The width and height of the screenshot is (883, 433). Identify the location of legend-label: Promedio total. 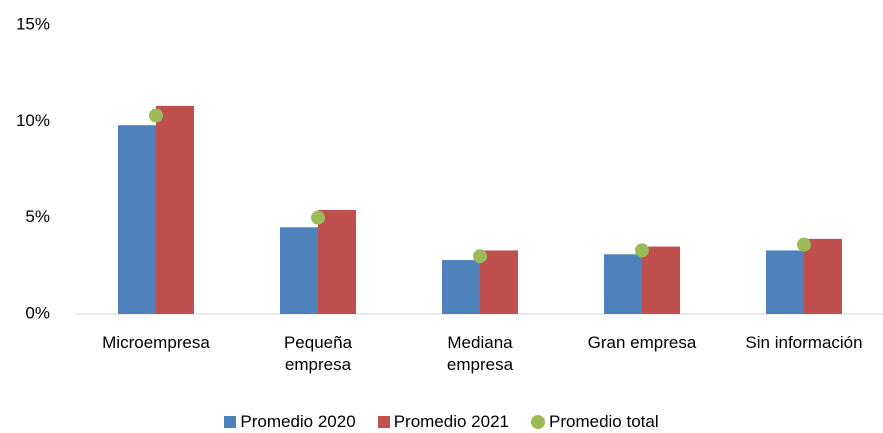
(604, 421).